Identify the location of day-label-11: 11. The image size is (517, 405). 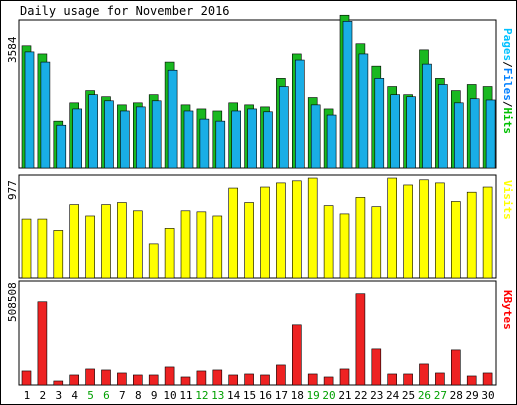
(185, 395).